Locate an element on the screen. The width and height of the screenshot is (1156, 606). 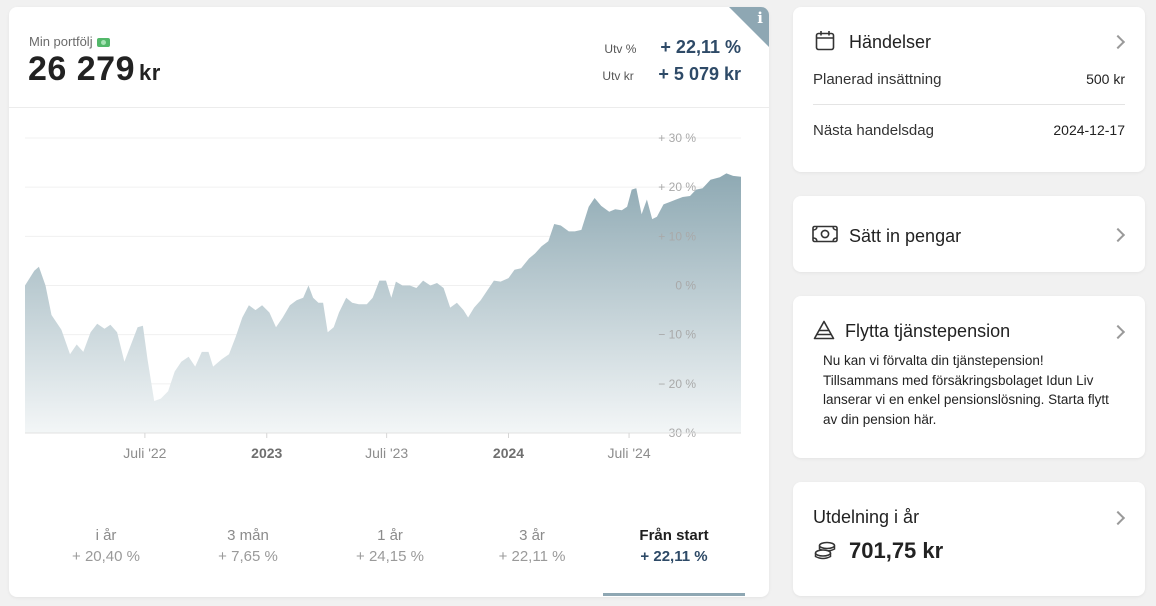
portfolio-label: Min portfölj is located at coordinates (69, 41).